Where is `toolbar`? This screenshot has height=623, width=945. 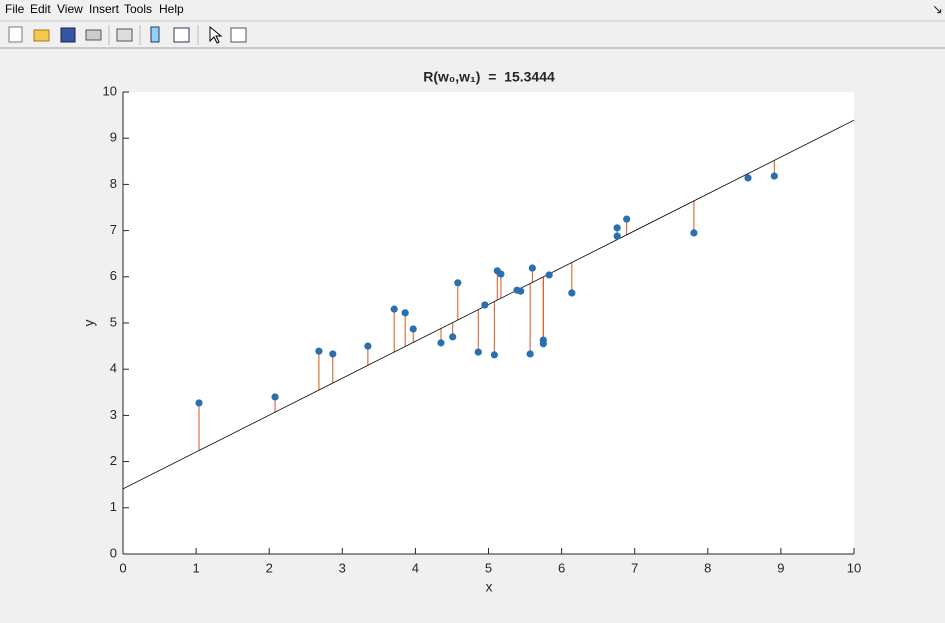
toolbar is located at coordinates (127, 35).